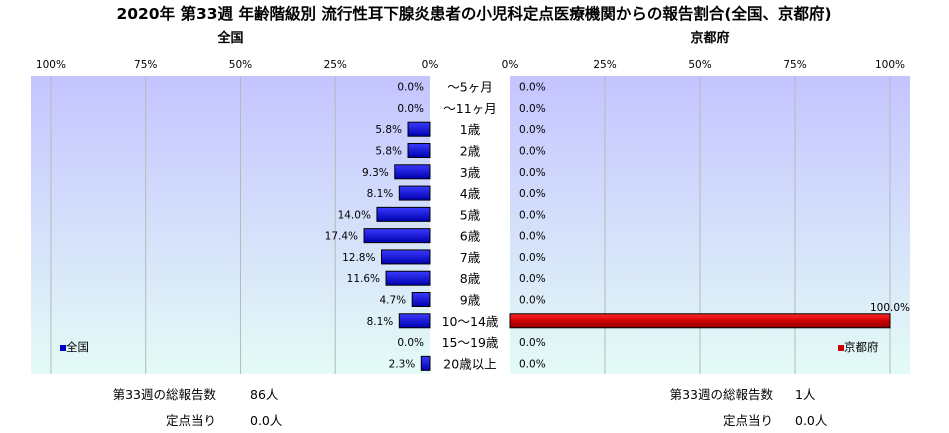 The width and height of the screenshot is (949, 433). I want to click on data-label: 14.0%, so click(354, 215).